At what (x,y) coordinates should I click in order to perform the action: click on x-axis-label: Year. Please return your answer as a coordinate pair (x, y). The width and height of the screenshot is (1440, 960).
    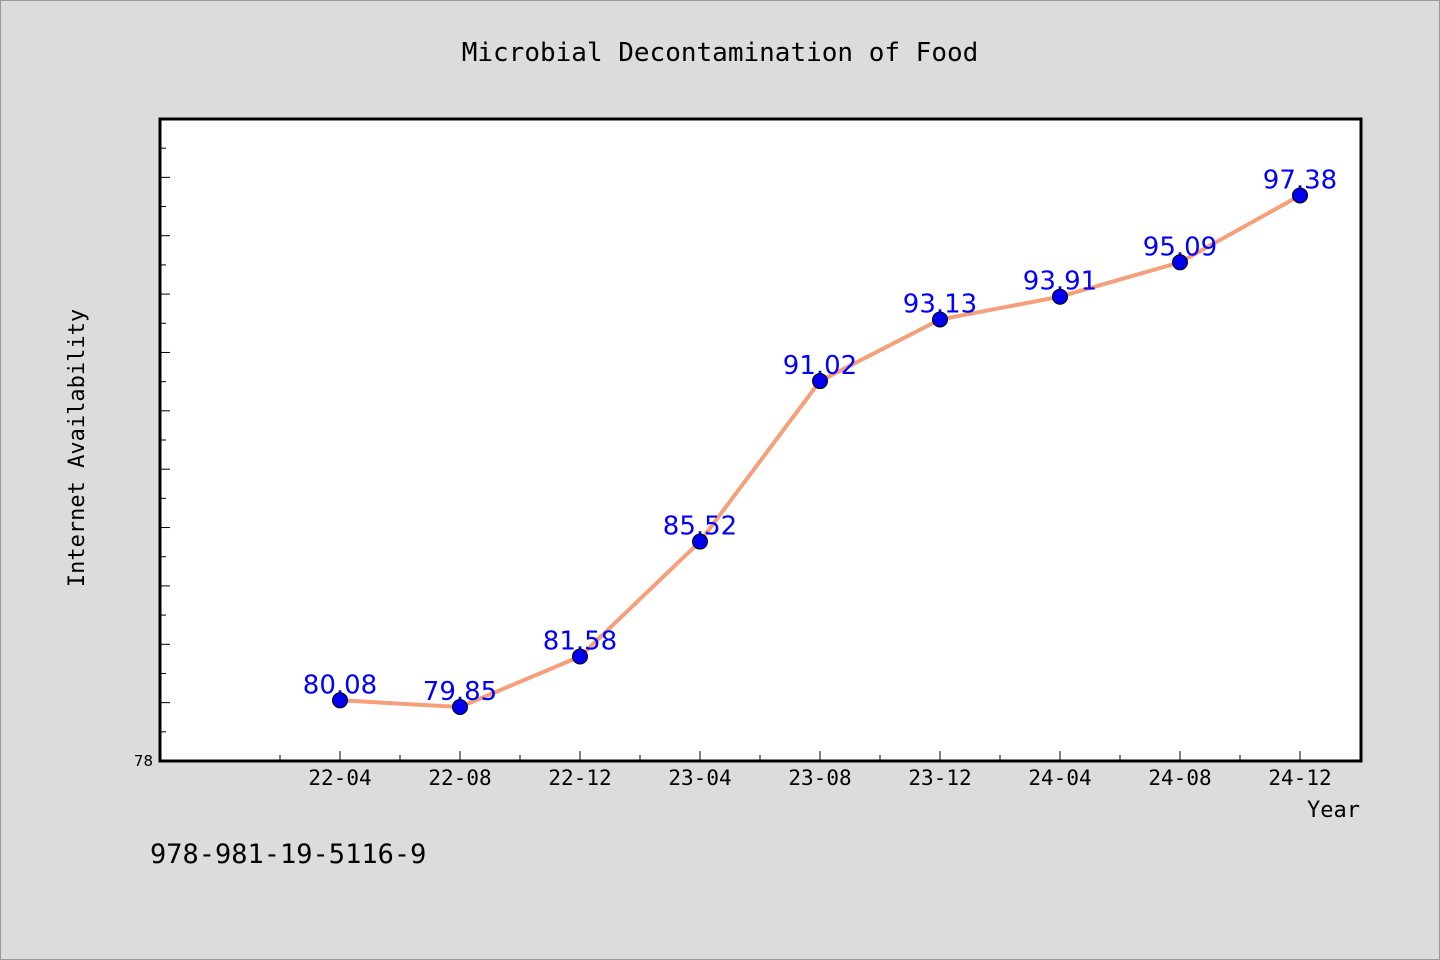
    Looking at the image, I should click on (1333, 810).